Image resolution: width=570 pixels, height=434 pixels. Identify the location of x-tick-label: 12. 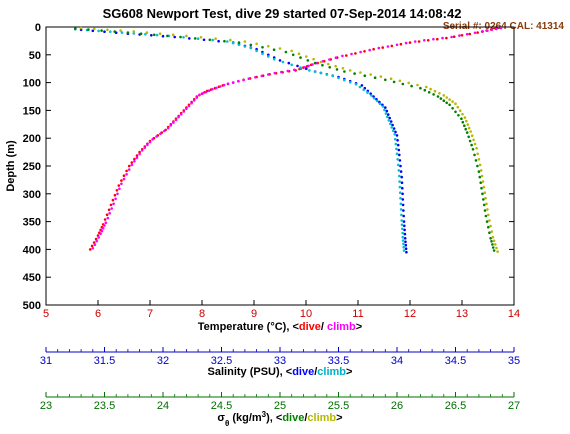
(410, 314).